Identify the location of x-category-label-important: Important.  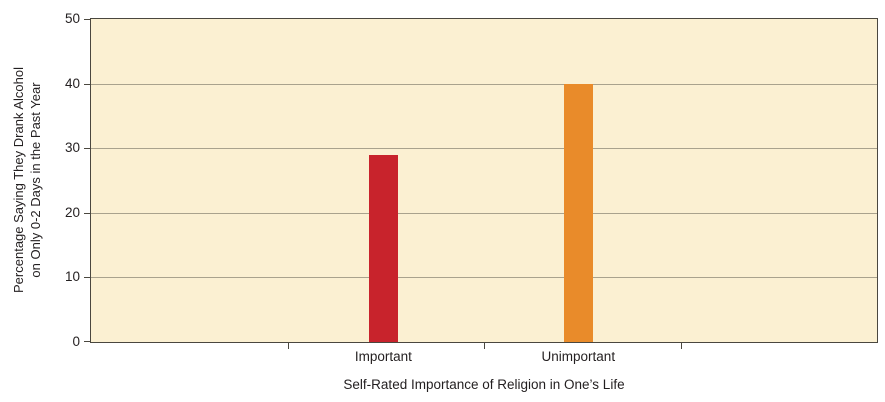
(383, 356).